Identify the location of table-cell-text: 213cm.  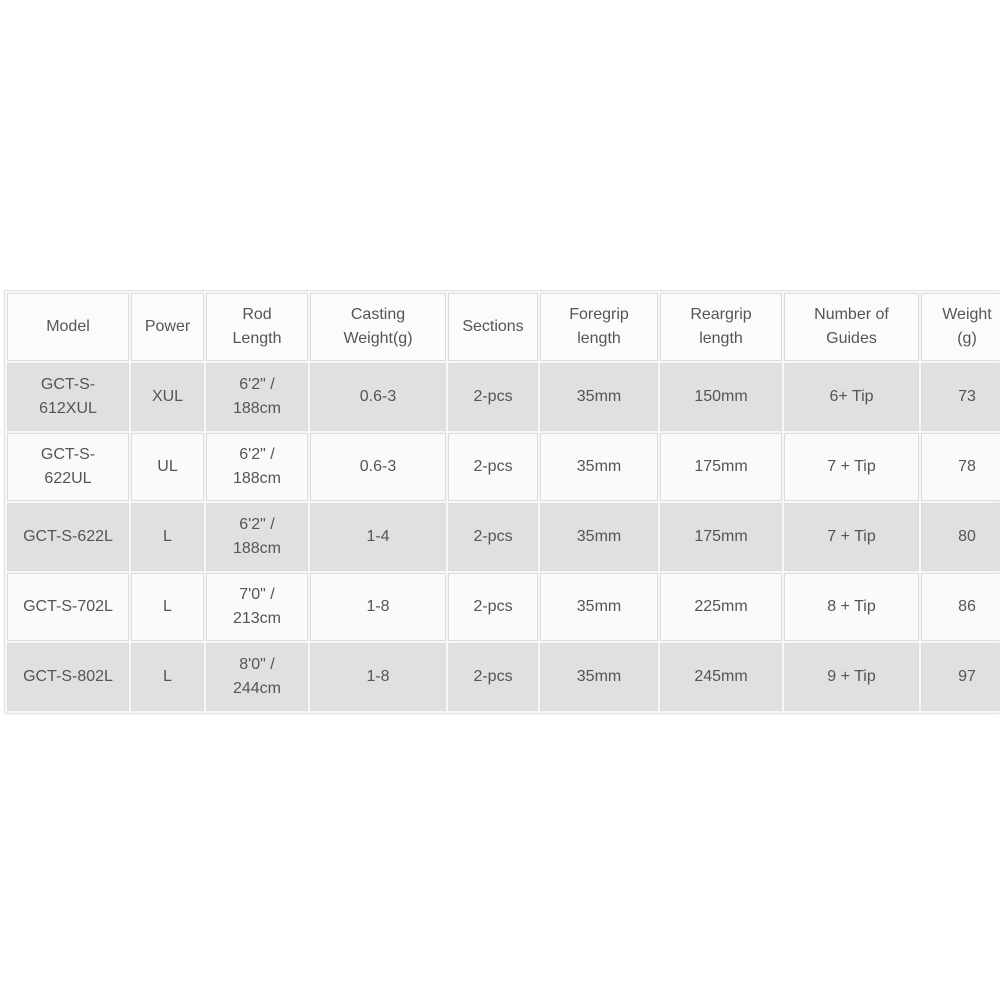
(257, 618).